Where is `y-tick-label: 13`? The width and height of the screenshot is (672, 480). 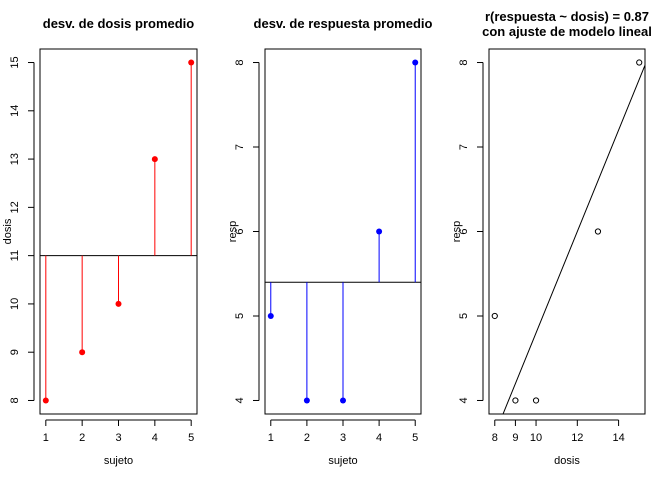 y-tick-label: 13 is located at coordinates (15, 159).